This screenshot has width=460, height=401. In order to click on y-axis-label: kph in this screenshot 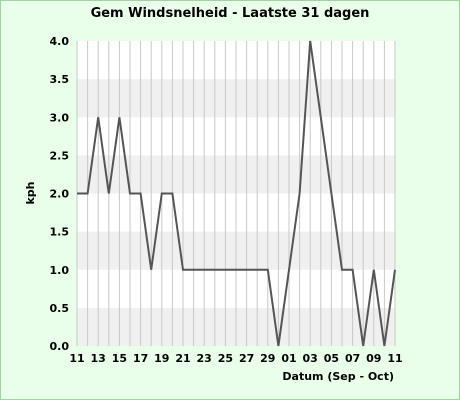, I will do `click(30, 192)`.